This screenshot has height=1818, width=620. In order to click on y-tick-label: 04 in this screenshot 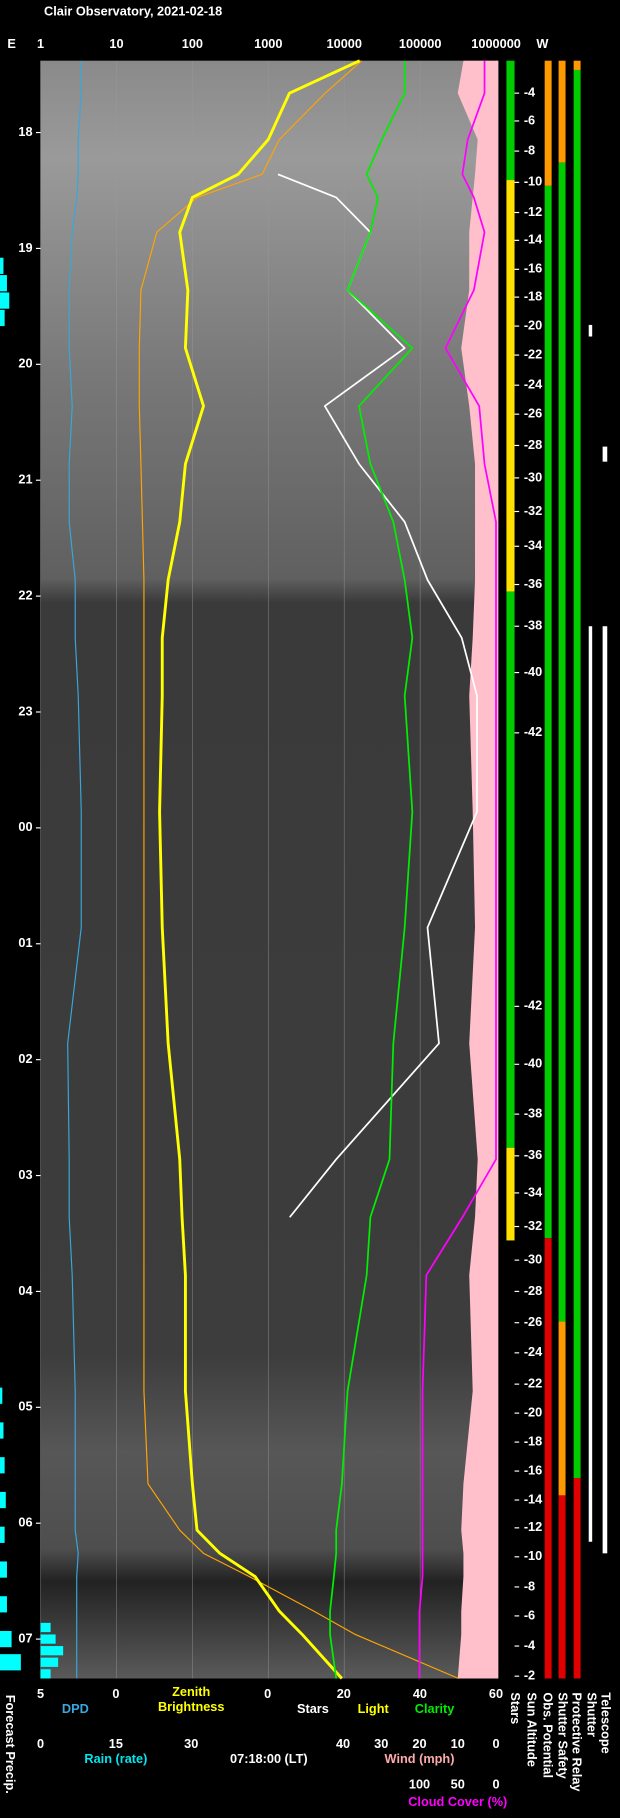, I will do `click(25, 1290)`.